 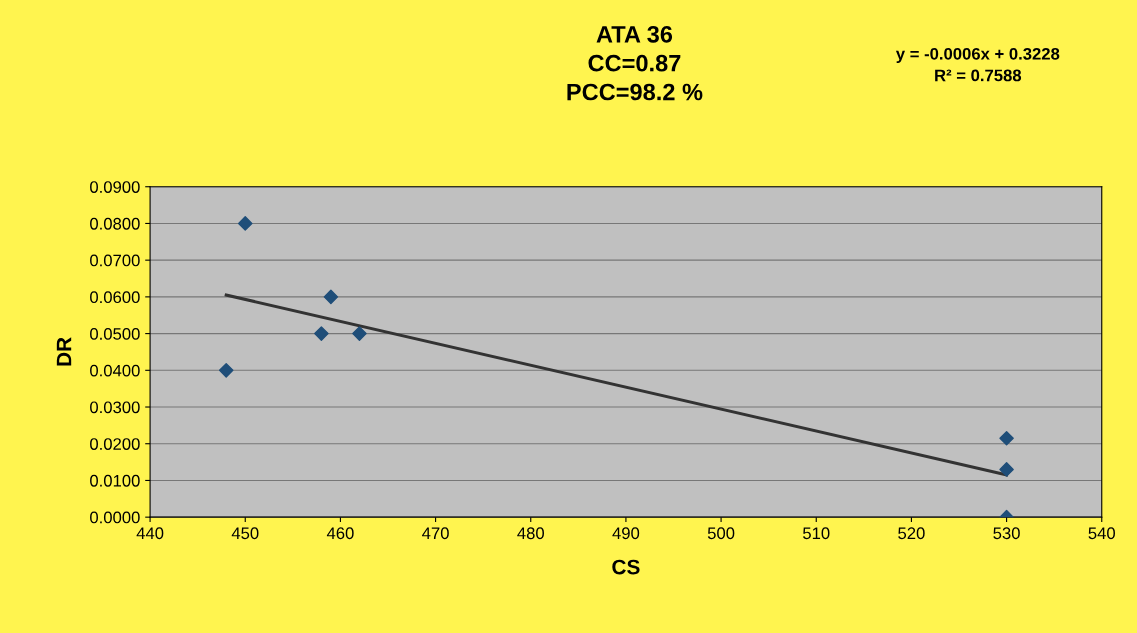 What do you see at coordinates (64, 351) in the screenshot?
I see `y-axis-title: DR` at bounding box center [64, 351].